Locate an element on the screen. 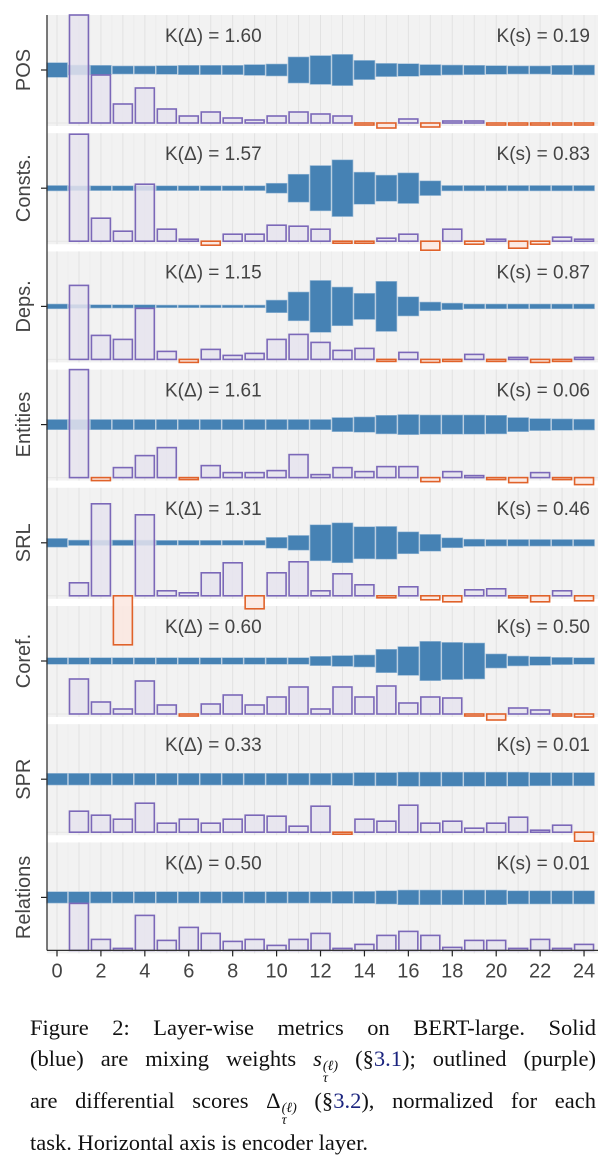  k-delta-label: K(Δ) = 1.57 is located at coordinates (213, 154).